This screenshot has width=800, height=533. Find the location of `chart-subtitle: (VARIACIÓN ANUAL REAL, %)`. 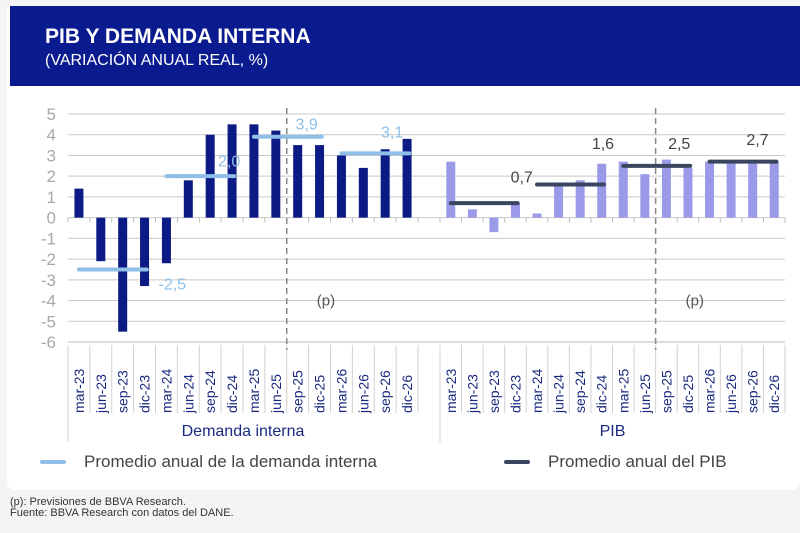

chart-subtitle: (VARIACIÓN ANUAL REAL, %) is located at coordinates (157, 60).